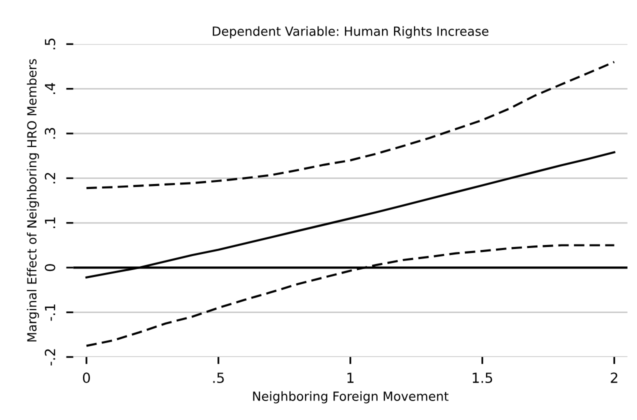 Image resolution: width=637 pixels, height=420 pixels. Describe the element at coordinates (350, 32) in the screenshot. I see `chart-title: Dependent Variable: Human Rights Increase` at that location.